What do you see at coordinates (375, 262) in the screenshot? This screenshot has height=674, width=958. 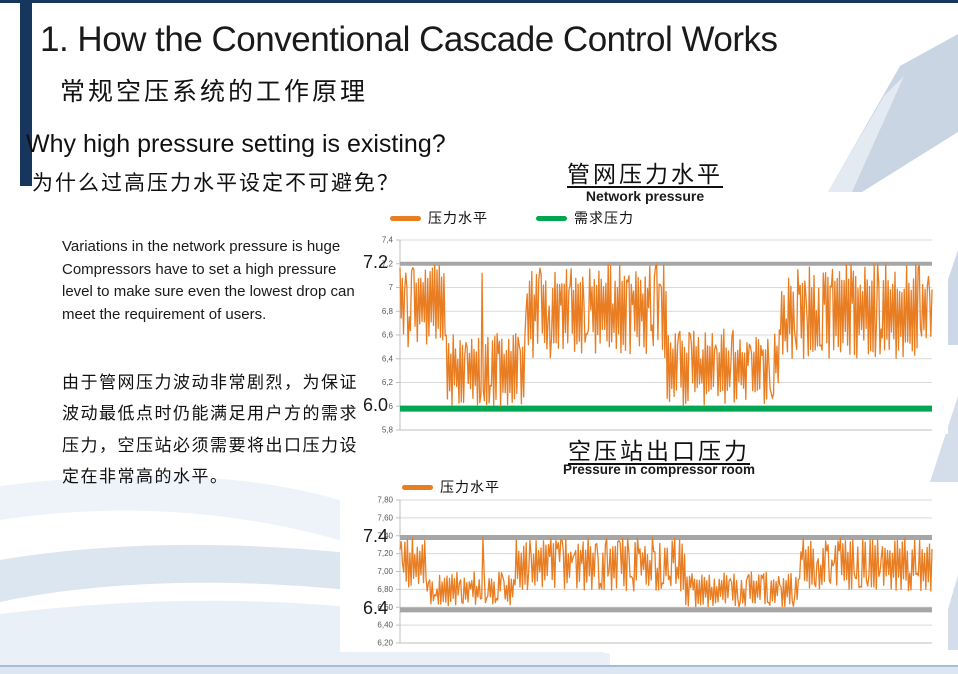 I see `chart1-upper-setpoint-label: 7.2` at bounding box center [375, 262].